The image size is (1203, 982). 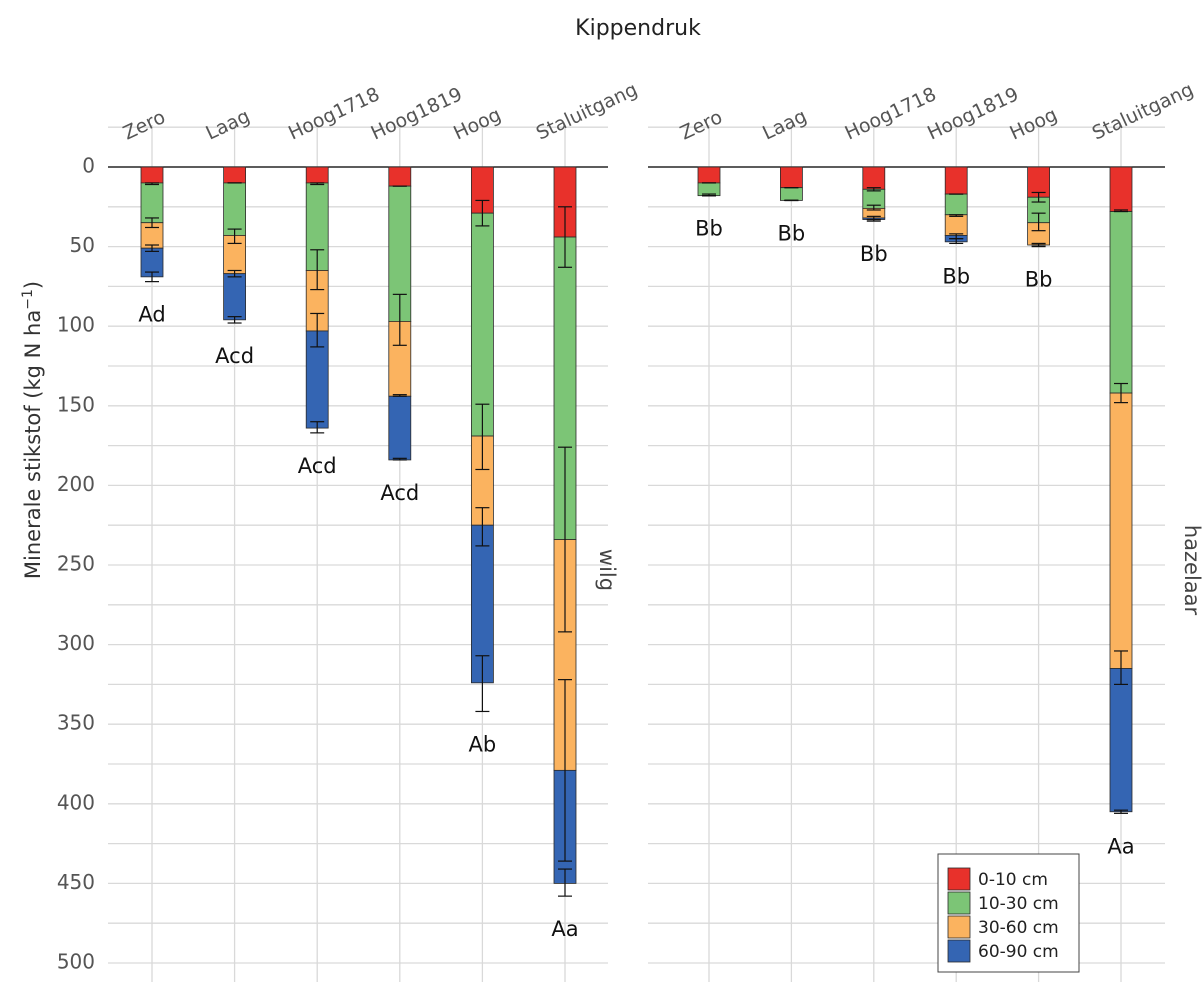 What do you see at coordinates (76, 643) in the screenshot?
I see `y-tick-label: 300` at bounding box center [76, 643].